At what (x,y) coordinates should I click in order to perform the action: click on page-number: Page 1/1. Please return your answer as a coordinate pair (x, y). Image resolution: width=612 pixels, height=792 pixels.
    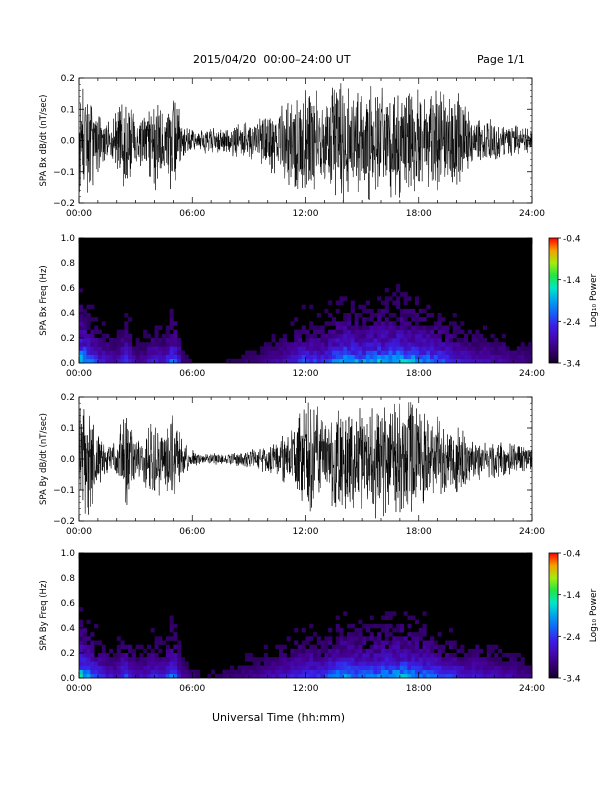
    Looking at the image, I should click on (501, 59).